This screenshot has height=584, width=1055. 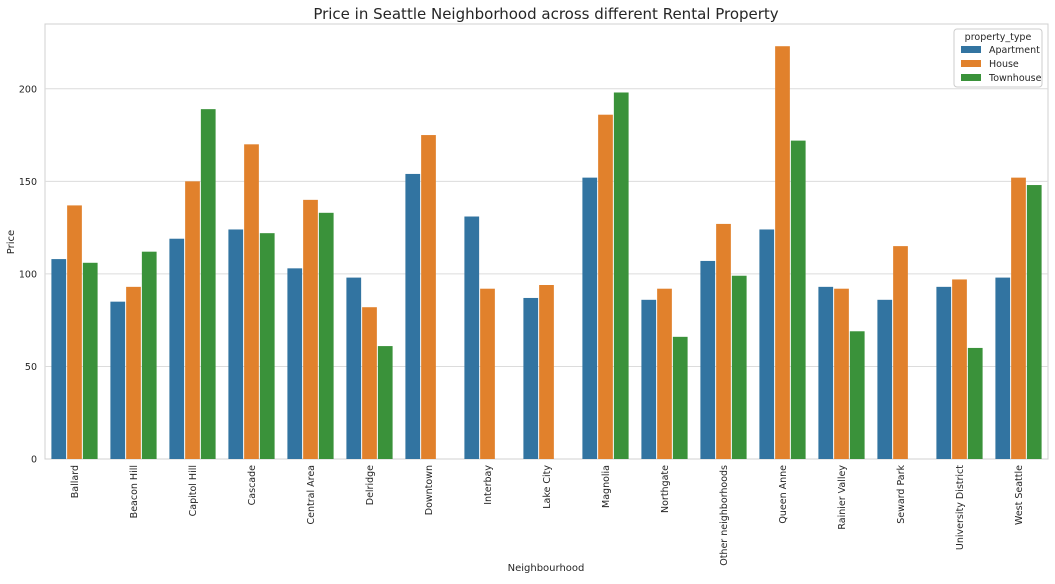 What do you see at coordinates (547, 487) in the screenshot?
I see `x-tick-label: Lake City` at bounding box center [547, 487].